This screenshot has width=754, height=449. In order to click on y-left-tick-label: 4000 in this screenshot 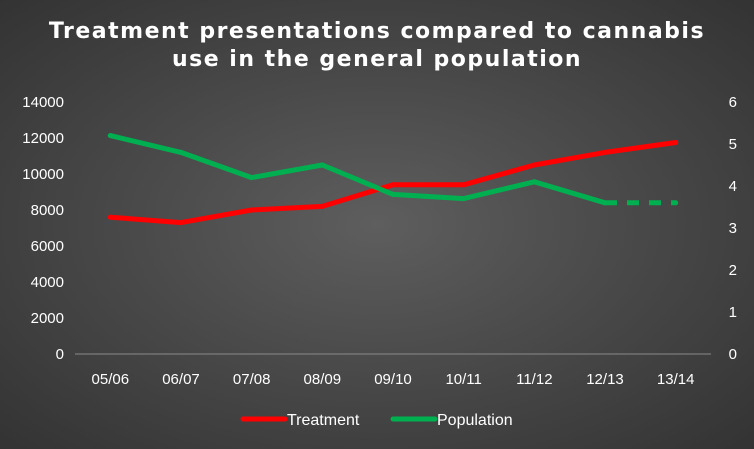, I will do `click(47, 282)`.